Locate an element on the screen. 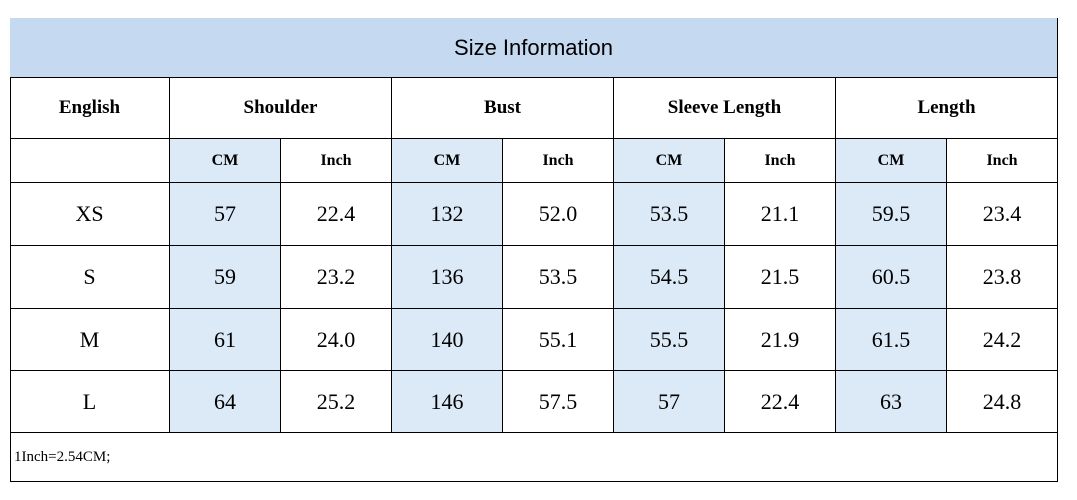 Image resolution: width=1077 pixels, height=500 pixels. size-value: 60.5 is located at coordinates (891, 277).